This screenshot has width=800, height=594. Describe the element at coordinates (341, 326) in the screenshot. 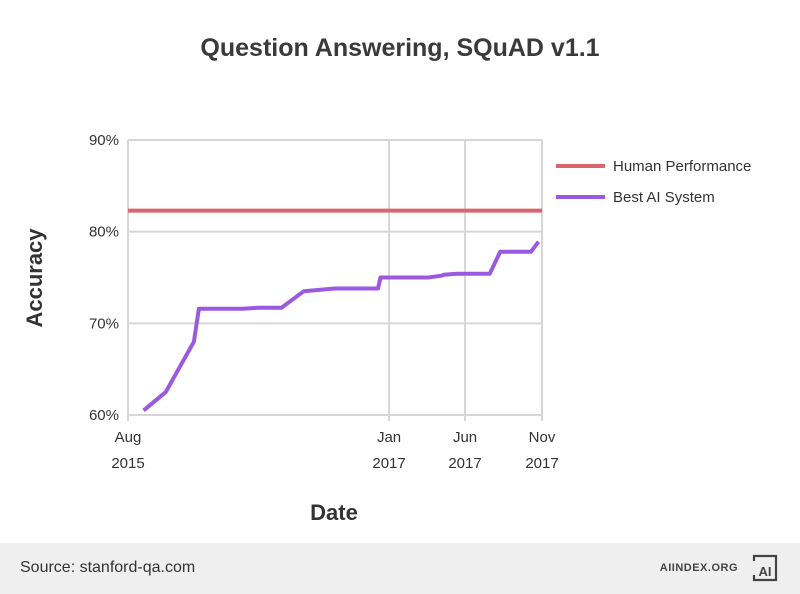

I see `best-ai-system-line` at that location.